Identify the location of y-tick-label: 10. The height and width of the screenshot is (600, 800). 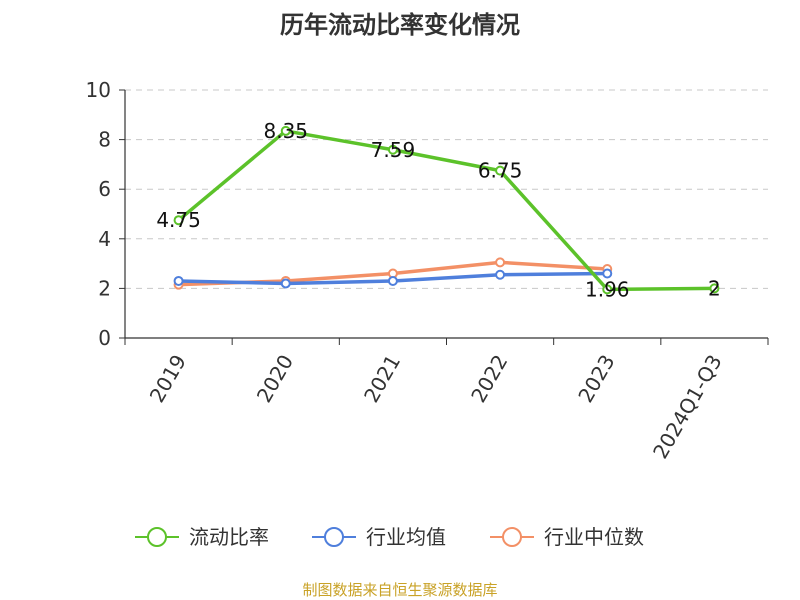
(98, 90).